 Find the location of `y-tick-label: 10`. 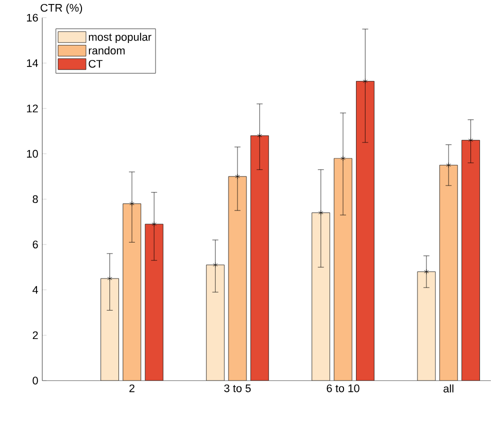

y-tick-label: 10 is located at coordinates (32, 154).